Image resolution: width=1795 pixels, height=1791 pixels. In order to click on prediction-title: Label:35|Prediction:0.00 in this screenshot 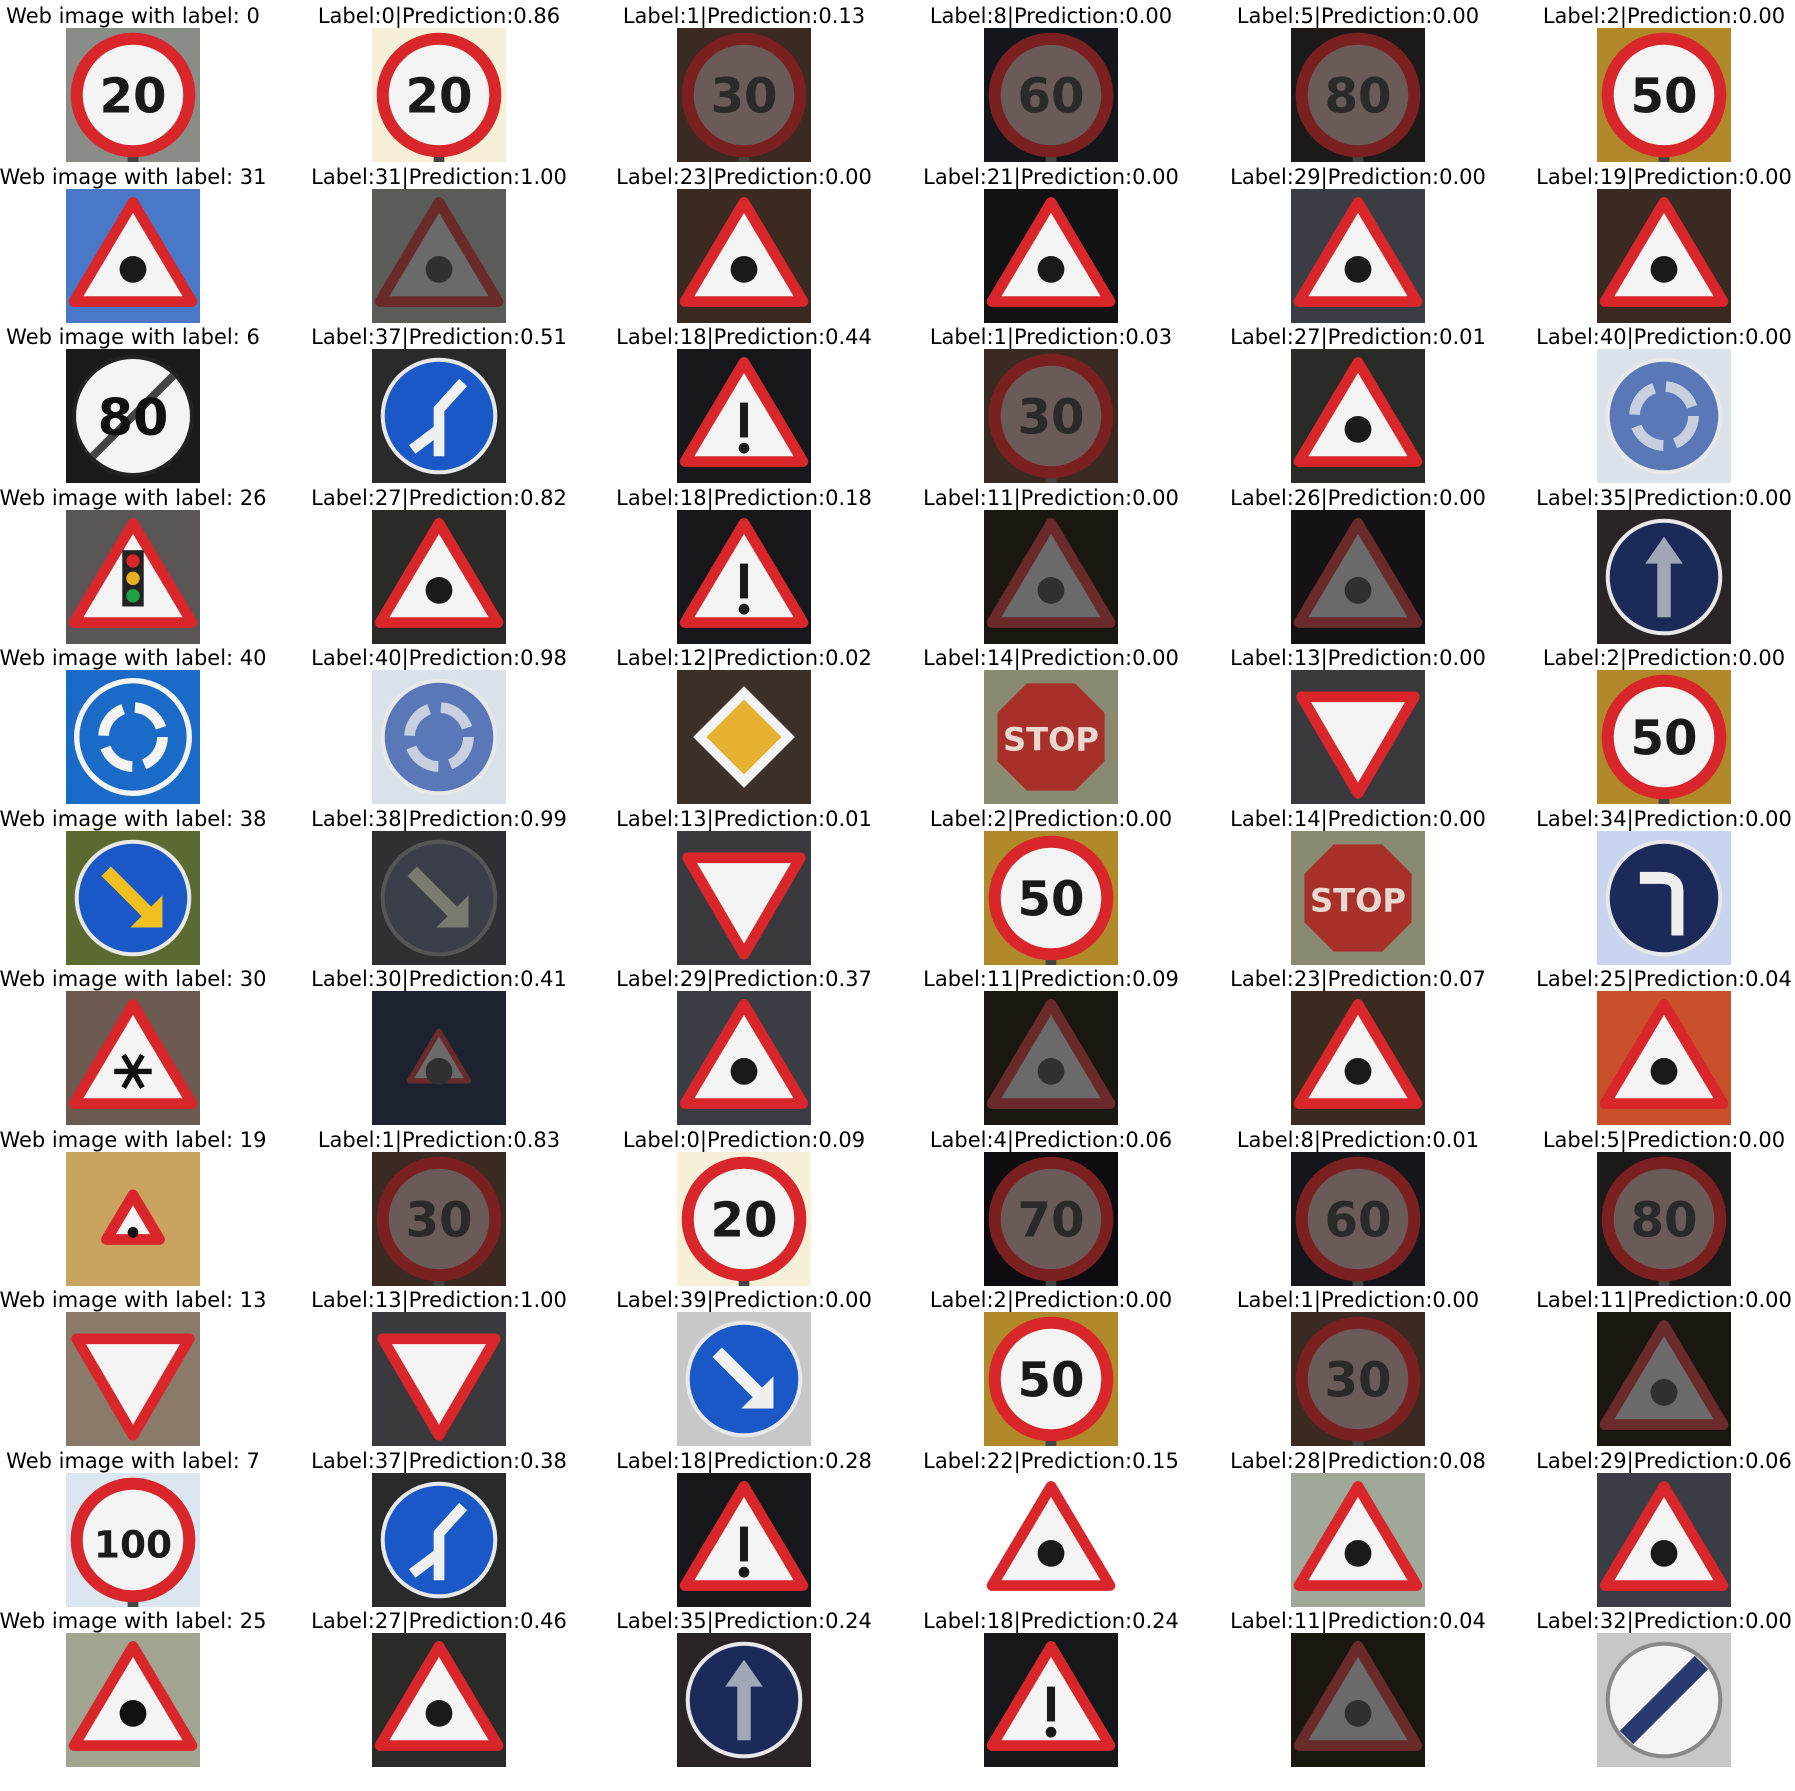, I will do `click(1664, 497)`.